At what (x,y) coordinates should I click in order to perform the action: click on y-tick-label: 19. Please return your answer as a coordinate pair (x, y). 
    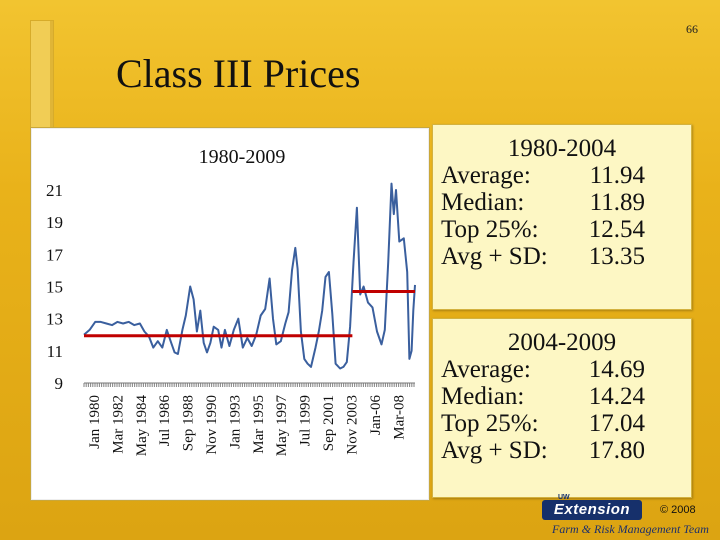
    Looking at the image, I should click on (54, 222).